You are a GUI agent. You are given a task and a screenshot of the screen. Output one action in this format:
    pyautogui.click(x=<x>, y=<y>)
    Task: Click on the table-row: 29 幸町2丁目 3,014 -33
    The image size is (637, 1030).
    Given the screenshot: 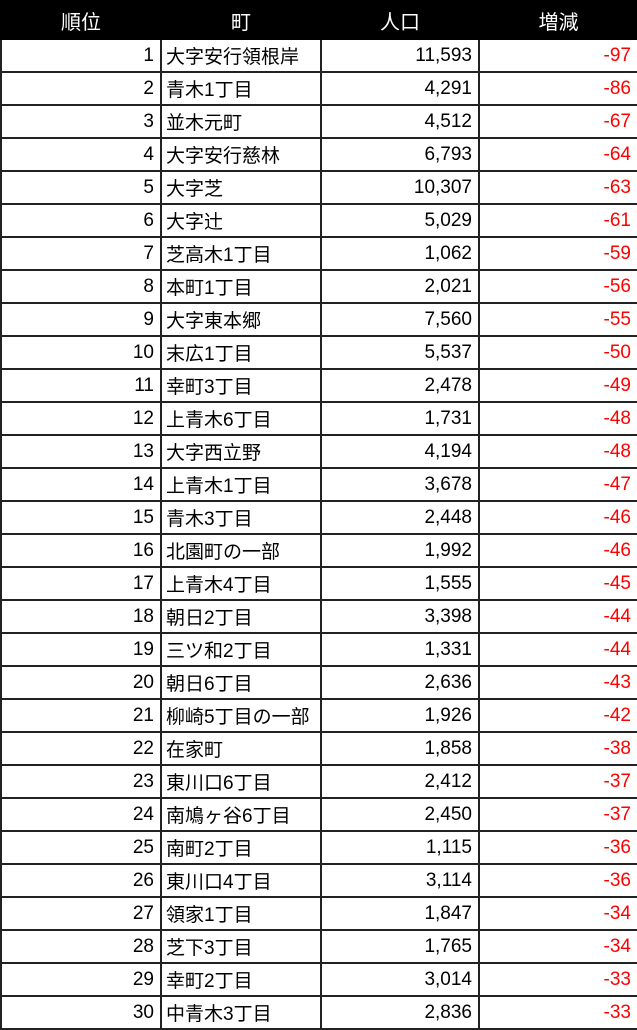 What is the action you would take?
    pyautogui.click(x=318, y=979)
    